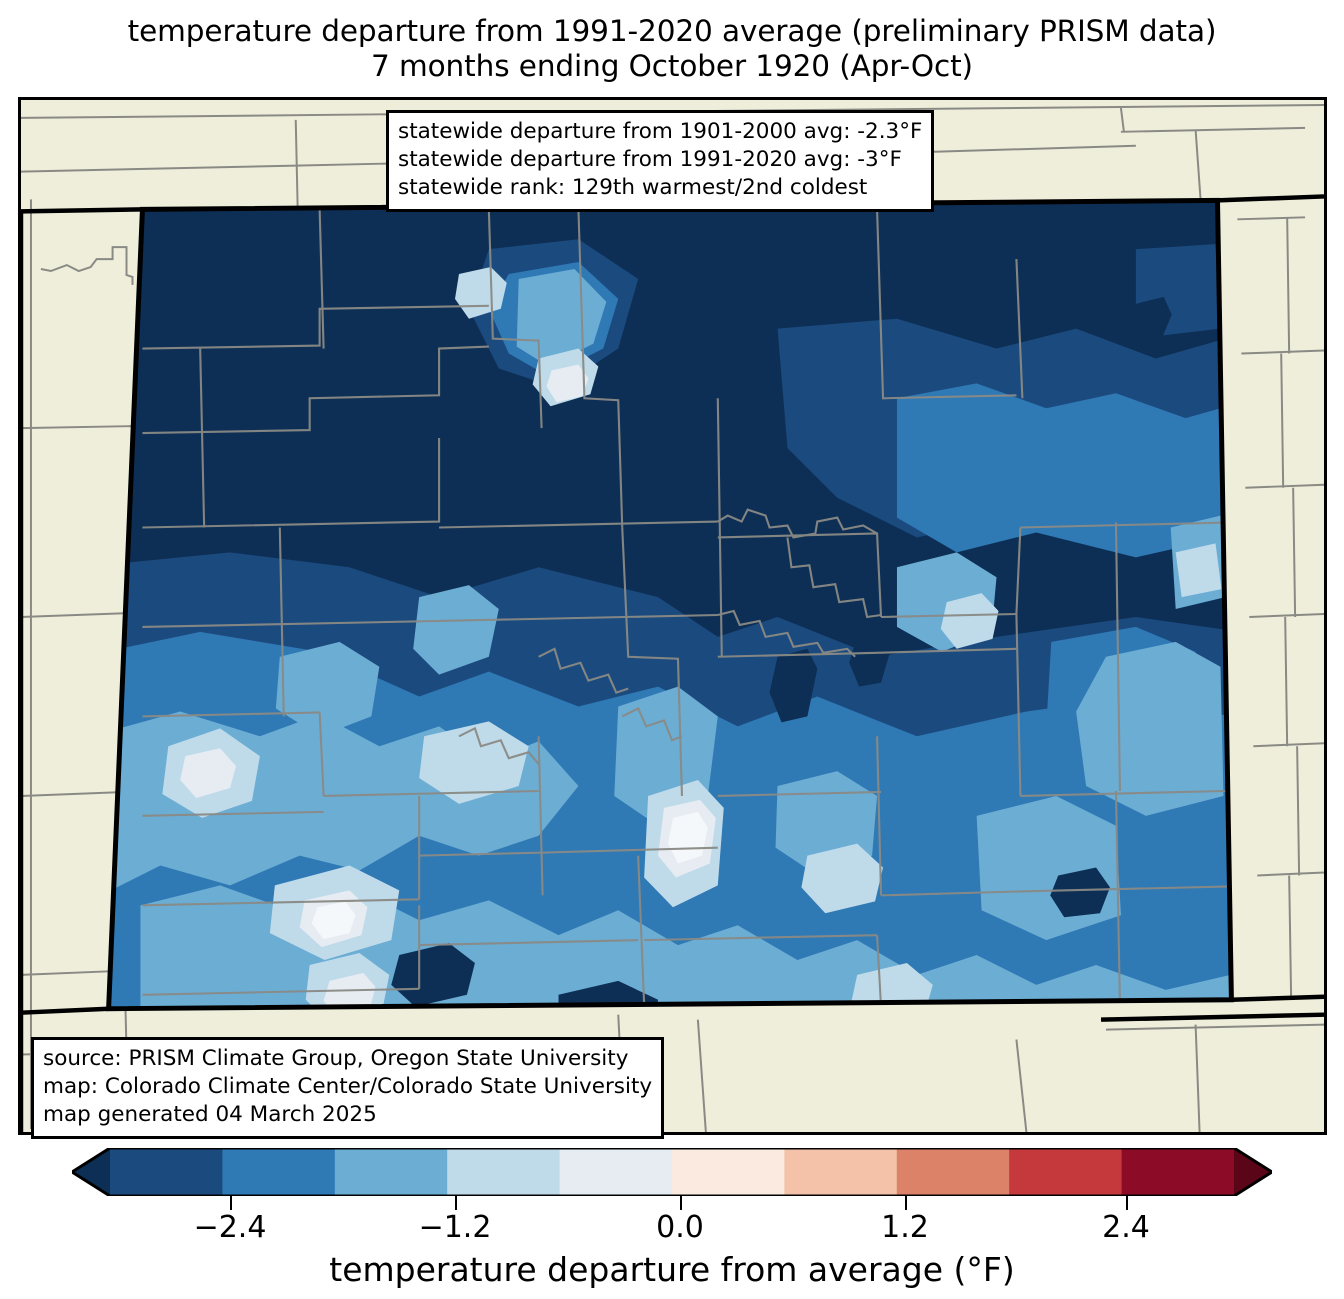 The image size is (1344, 1299). Describe the element at coordinates (91, 1172) in the screenshot. I see `colorbar-extend-low` at that location.